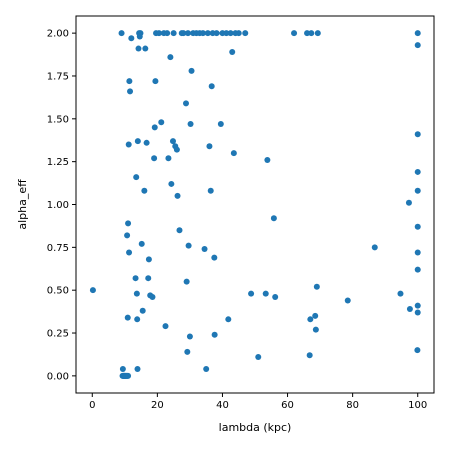 Image resolution: width=450 pixels, height=450 pixels. I want to click on y-tick-label: 1.75, so click(58, 76).